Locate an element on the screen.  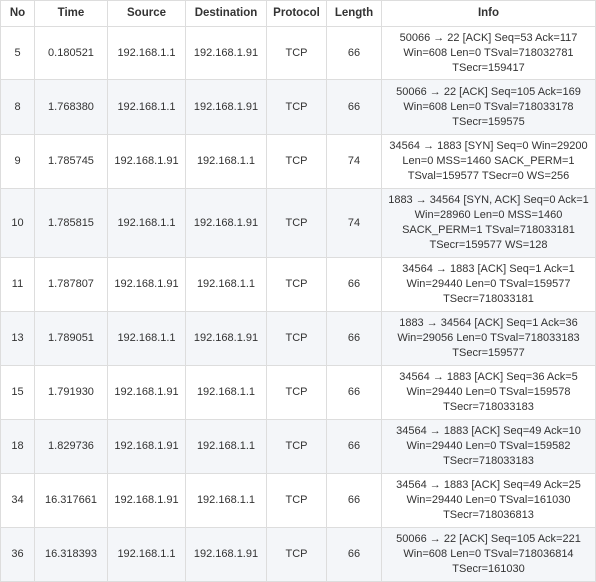
info-line: TSecr=159577 is located at coordinates (488, 353).